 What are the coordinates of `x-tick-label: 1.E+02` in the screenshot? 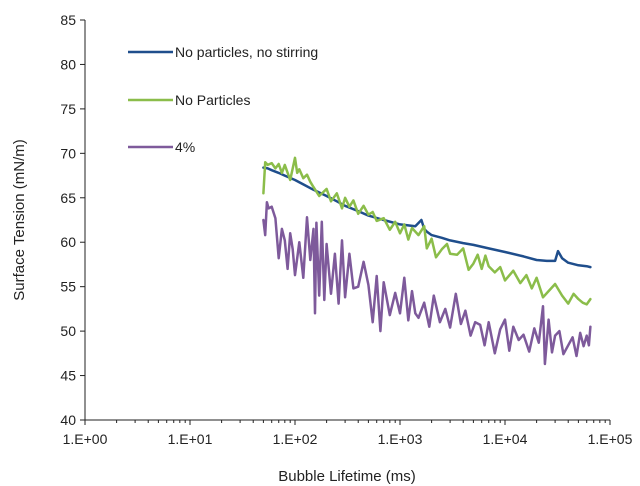 It's located at (295, 439).